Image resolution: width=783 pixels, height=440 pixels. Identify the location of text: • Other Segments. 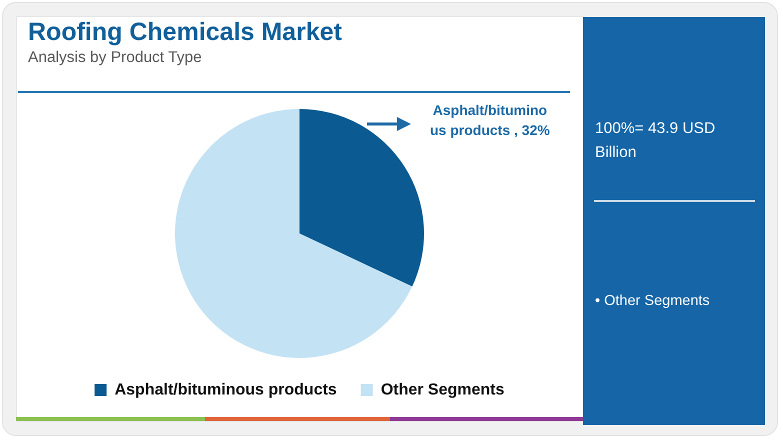
(653, 301).